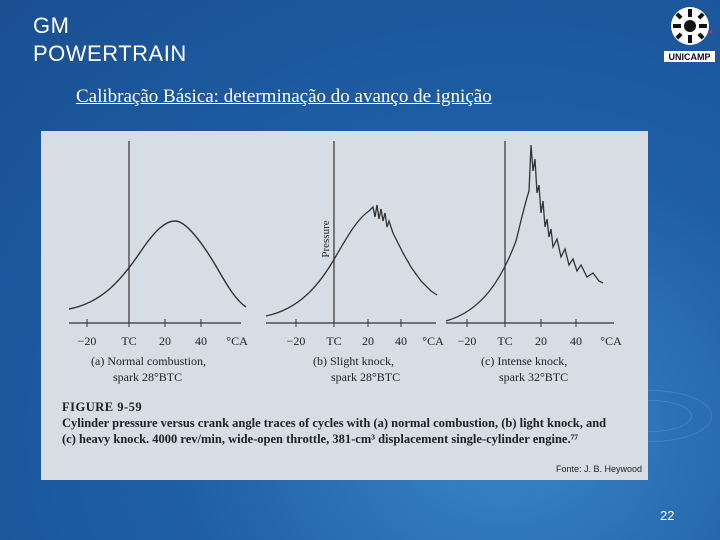 The height and width of the screenshot is (540, 720). I want to click on source-credit: Fonte: J. B. Heywood, so click(598, 469).